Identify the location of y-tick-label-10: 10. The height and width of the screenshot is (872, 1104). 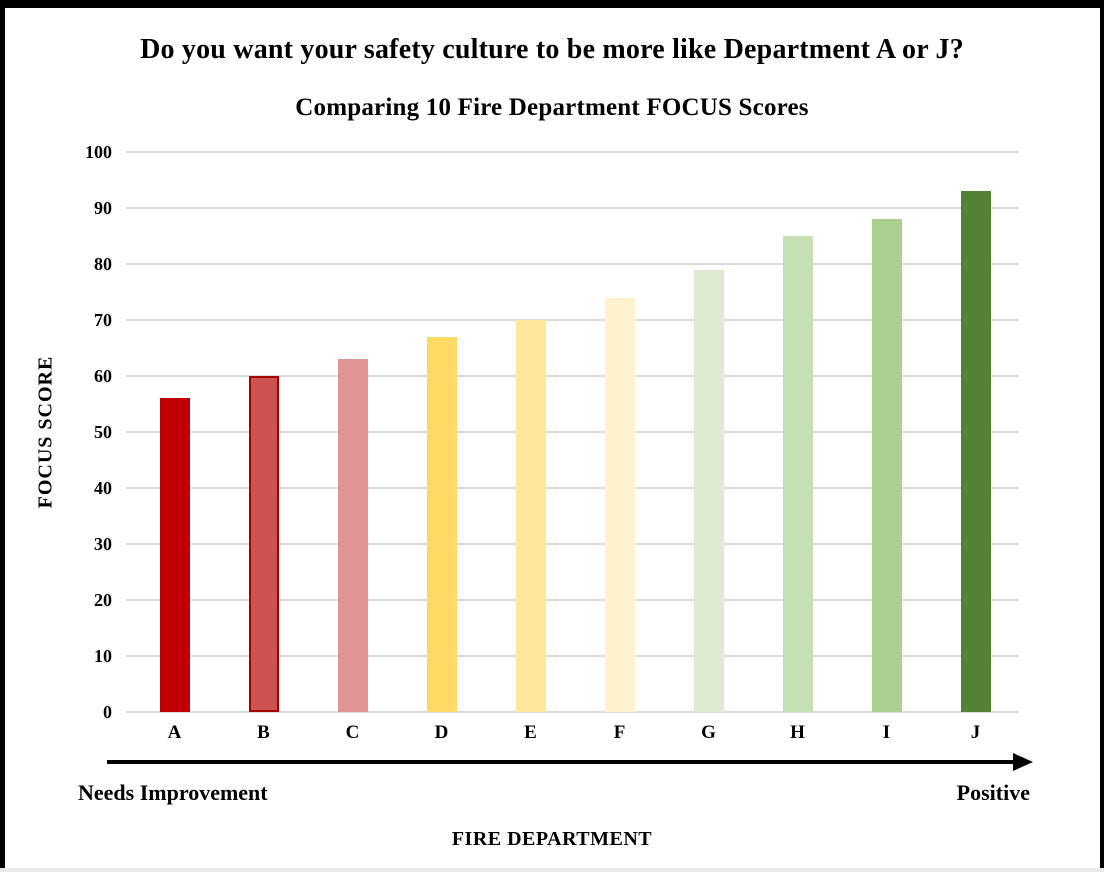
(103, 656).